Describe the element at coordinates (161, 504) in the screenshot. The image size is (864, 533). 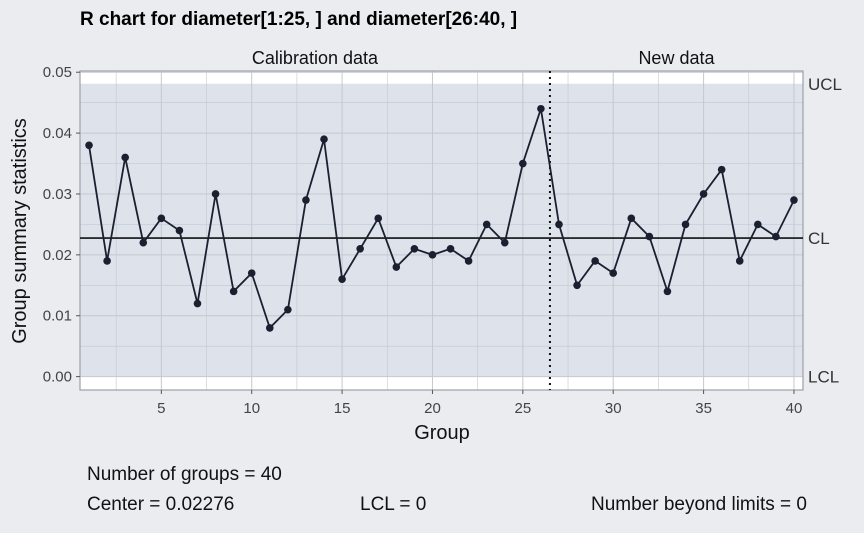
I see `stat-center: Center = 0.02276` at that location.